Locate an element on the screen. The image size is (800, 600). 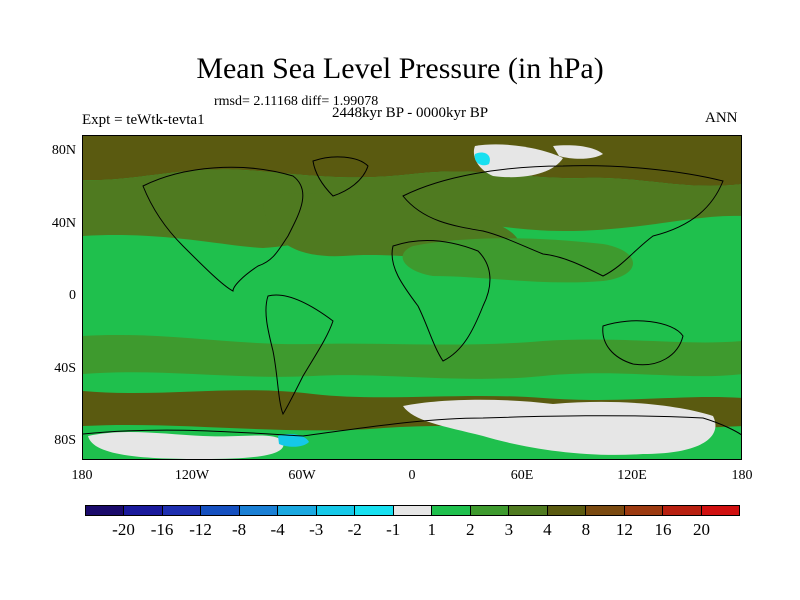
colorbar-label: 4 is located at coordinates (547, 529).